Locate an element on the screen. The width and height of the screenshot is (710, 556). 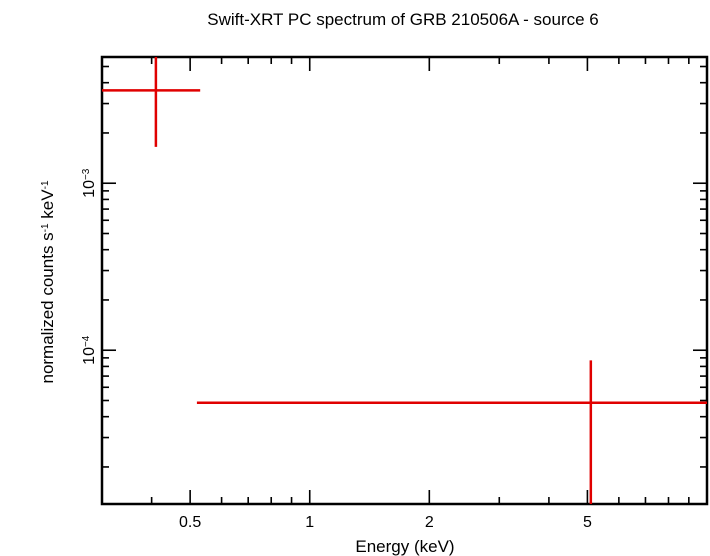
y-axis-label-main: normalized counts s is located at coordinates (47, 307).